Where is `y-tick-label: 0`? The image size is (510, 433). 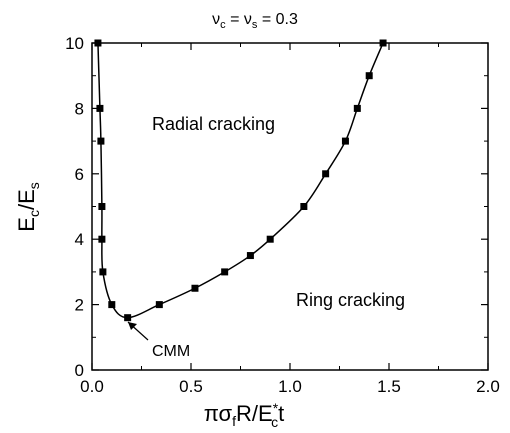 y-tick-label: 0 is located at coordinates (79, 370).